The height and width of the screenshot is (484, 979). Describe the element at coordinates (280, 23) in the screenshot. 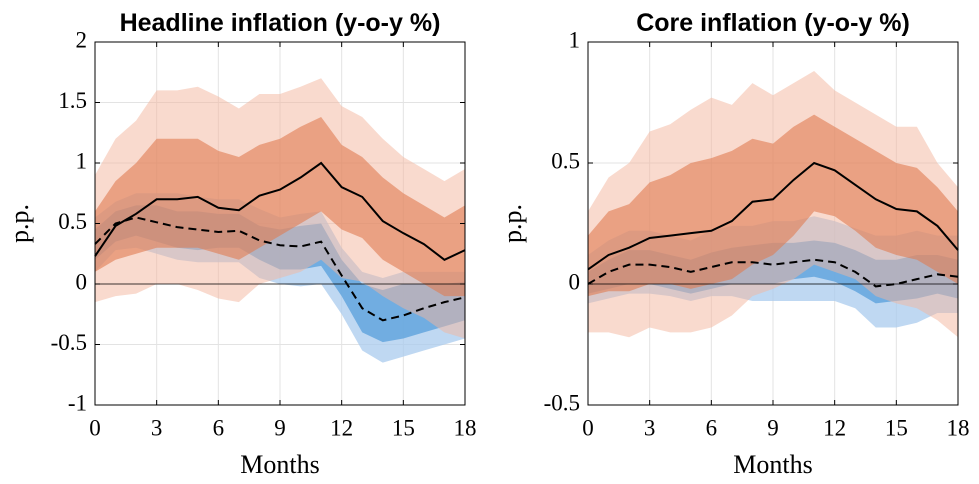

I see `chart-title: Headline inflation (y-o-y %)` at that location.